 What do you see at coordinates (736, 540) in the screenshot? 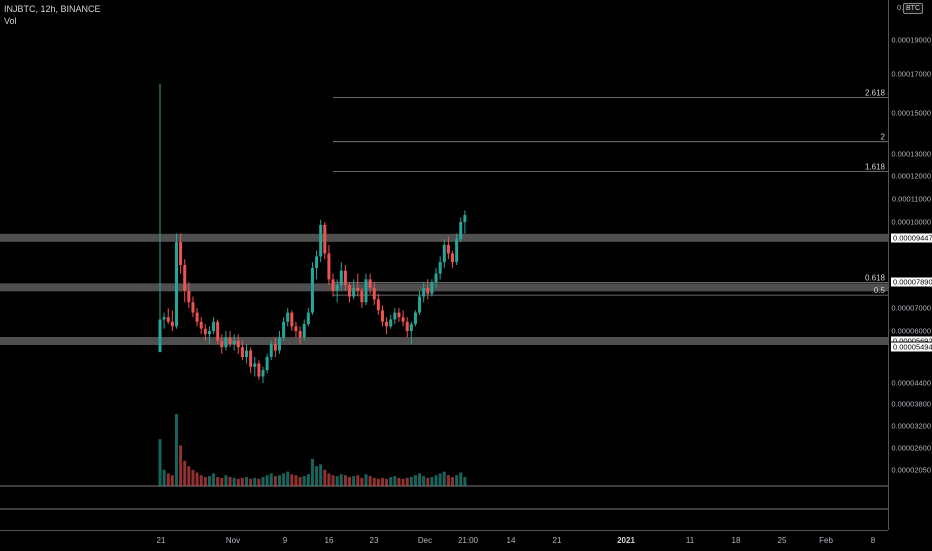
I see `time-tick-label: 18` at bounding box center [736, 540].